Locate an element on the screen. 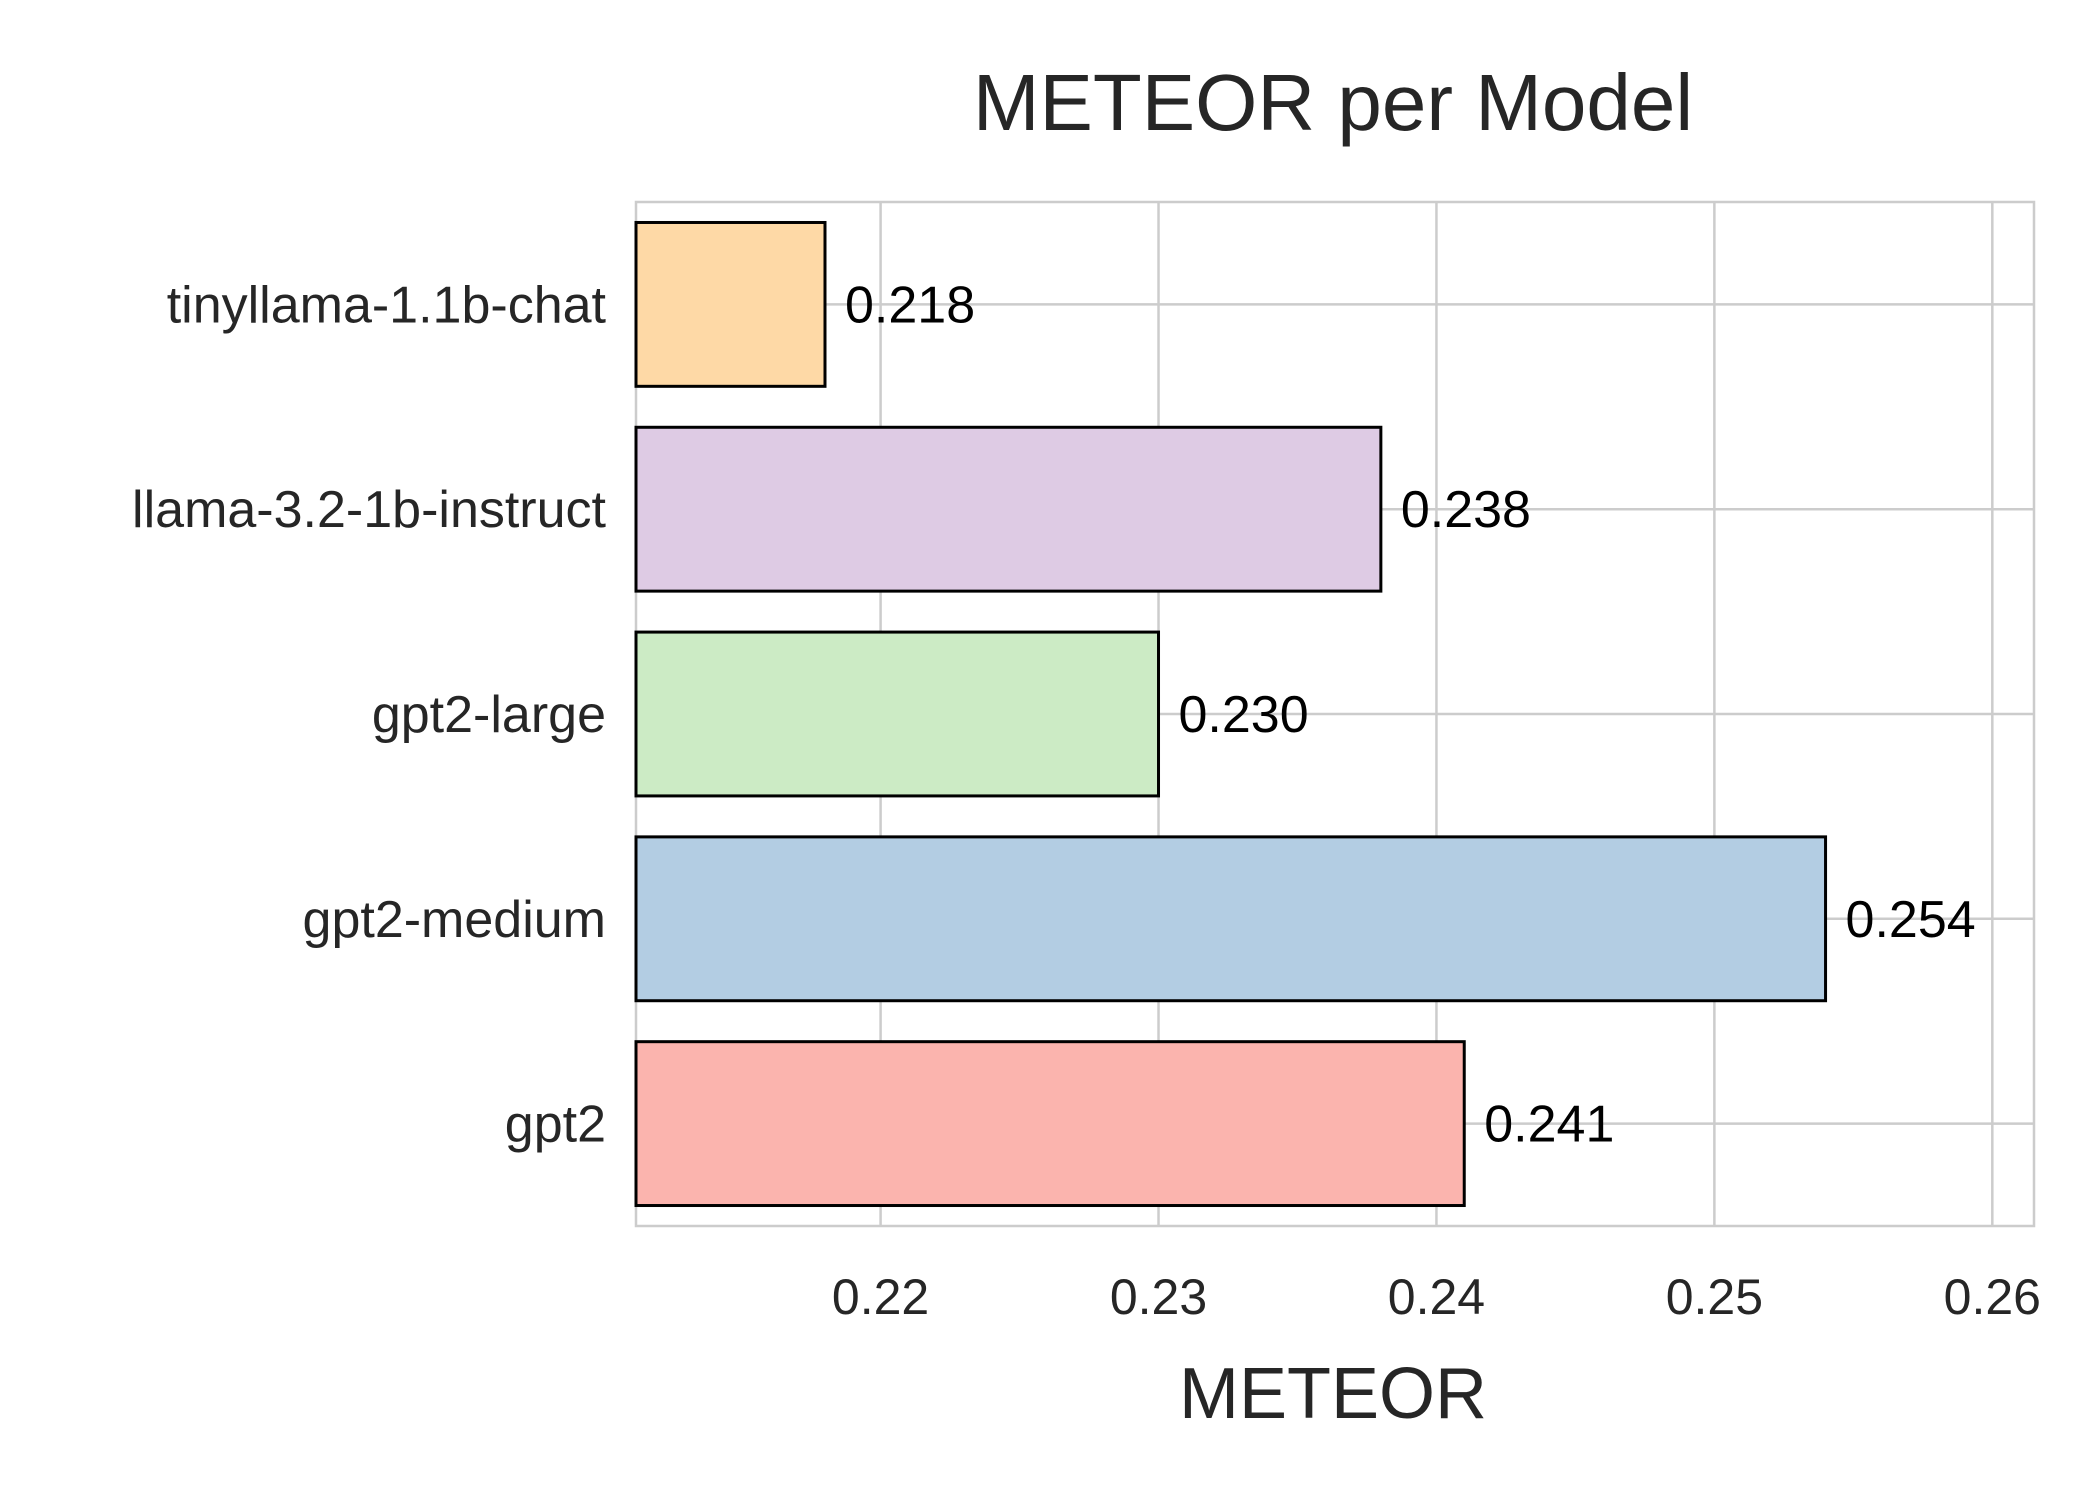 This screenshot has height=1500, width=2100. x-tick-label: 0.22 is located at coordinates (880, 1297).